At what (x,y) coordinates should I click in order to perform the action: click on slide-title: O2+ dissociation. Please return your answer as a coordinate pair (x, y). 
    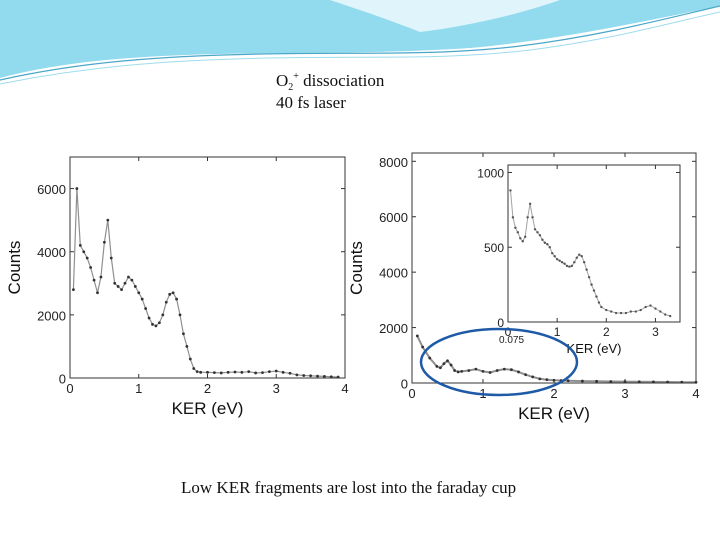
    Looking at the image, I should click on (330, 82).